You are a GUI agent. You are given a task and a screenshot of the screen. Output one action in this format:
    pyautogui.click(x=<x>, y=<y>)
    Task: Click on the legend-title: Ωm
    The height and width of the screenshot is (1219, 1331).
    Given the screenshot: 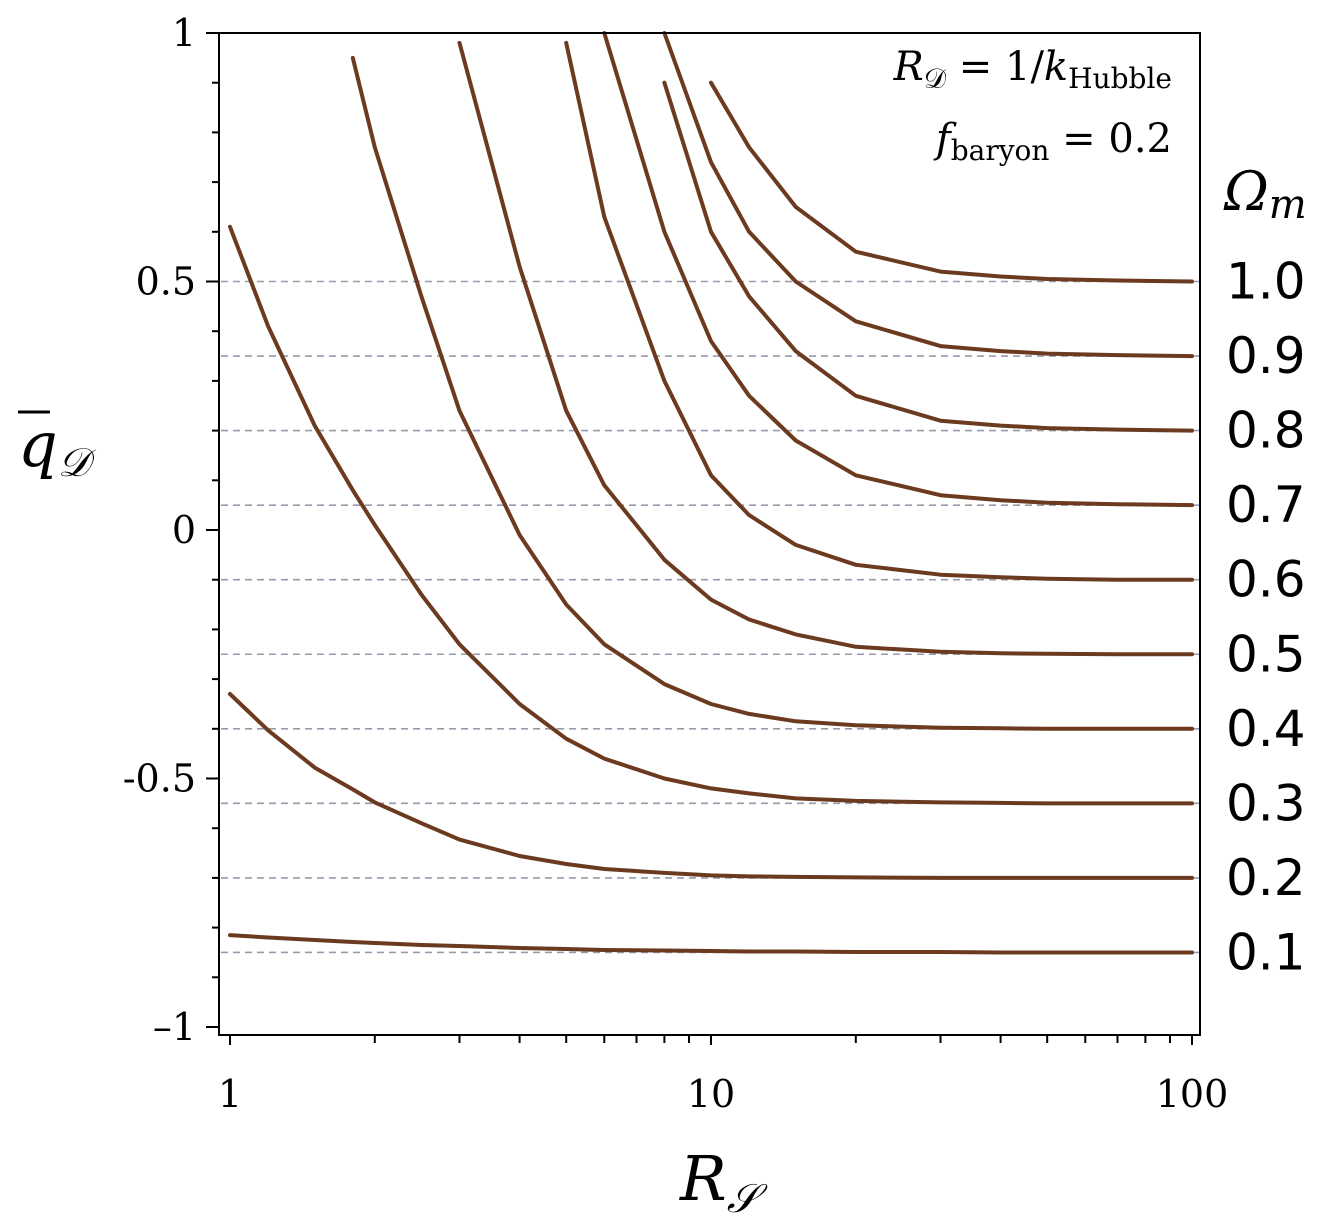 What is the action you would take?
    pyautogui.click(x=1265, y=194)
    